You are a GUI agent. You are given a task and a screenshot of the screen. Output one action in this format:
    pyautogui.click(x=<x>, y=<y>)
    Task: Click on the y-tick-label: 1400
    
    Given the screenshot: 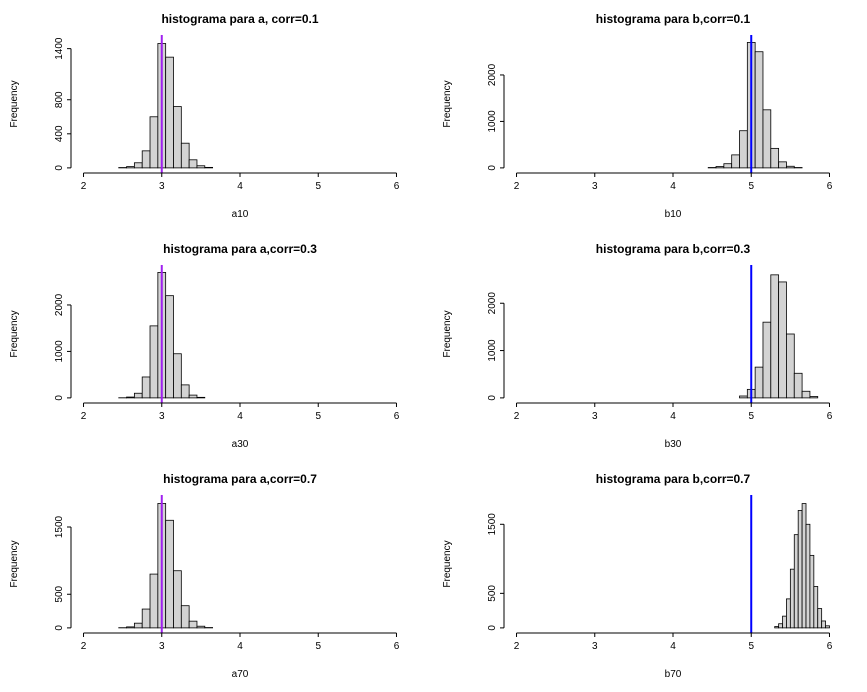 What is the action you would take?
    pyautogui.click(x=59, y=48)
    